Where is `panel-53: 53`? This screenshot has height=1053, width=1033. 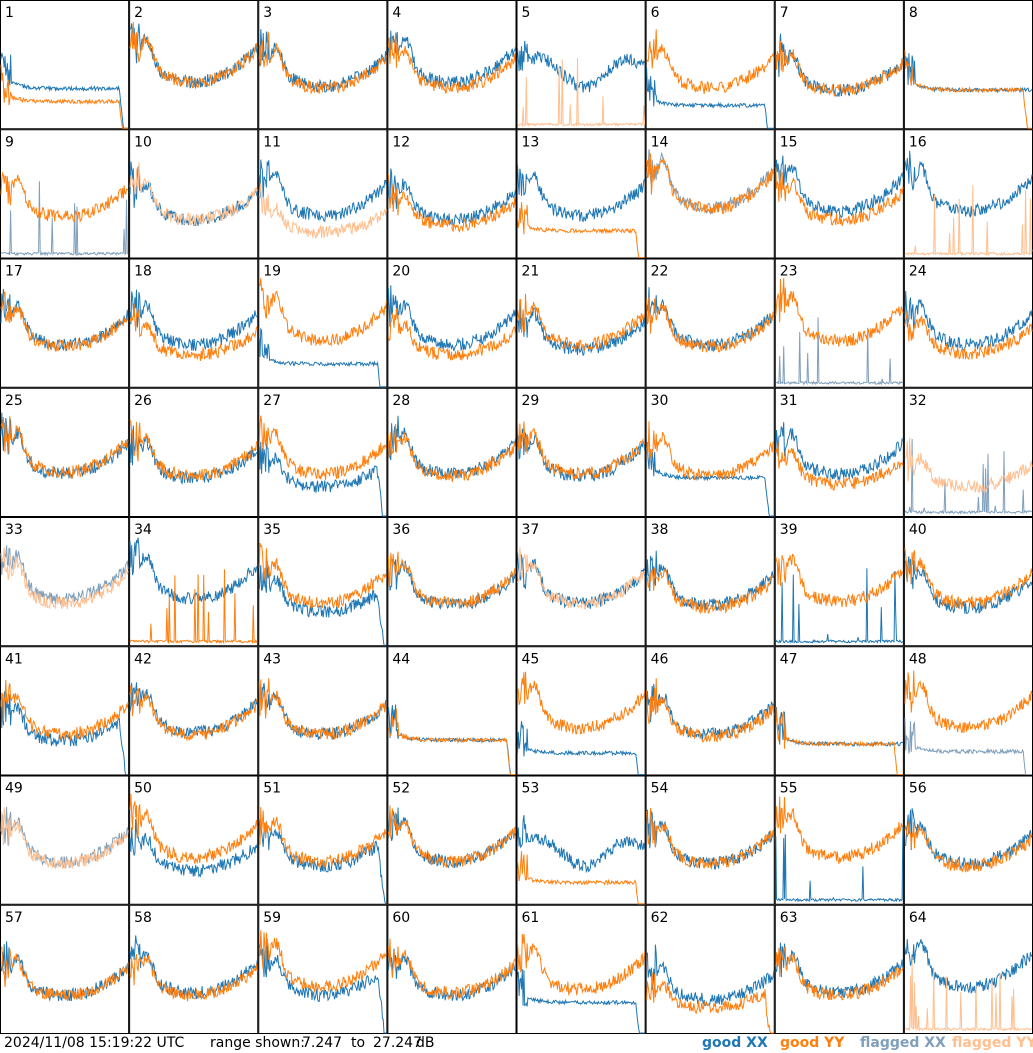 panel-53: 53 is located at coordinates (581, 840).